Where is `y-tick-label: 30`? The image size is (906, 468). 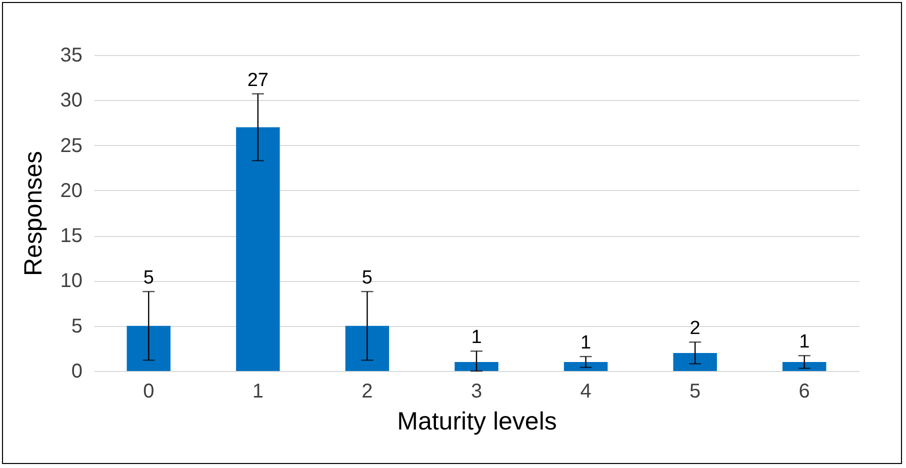 y-tick-label: 30 is located at coordinates (71, 101).